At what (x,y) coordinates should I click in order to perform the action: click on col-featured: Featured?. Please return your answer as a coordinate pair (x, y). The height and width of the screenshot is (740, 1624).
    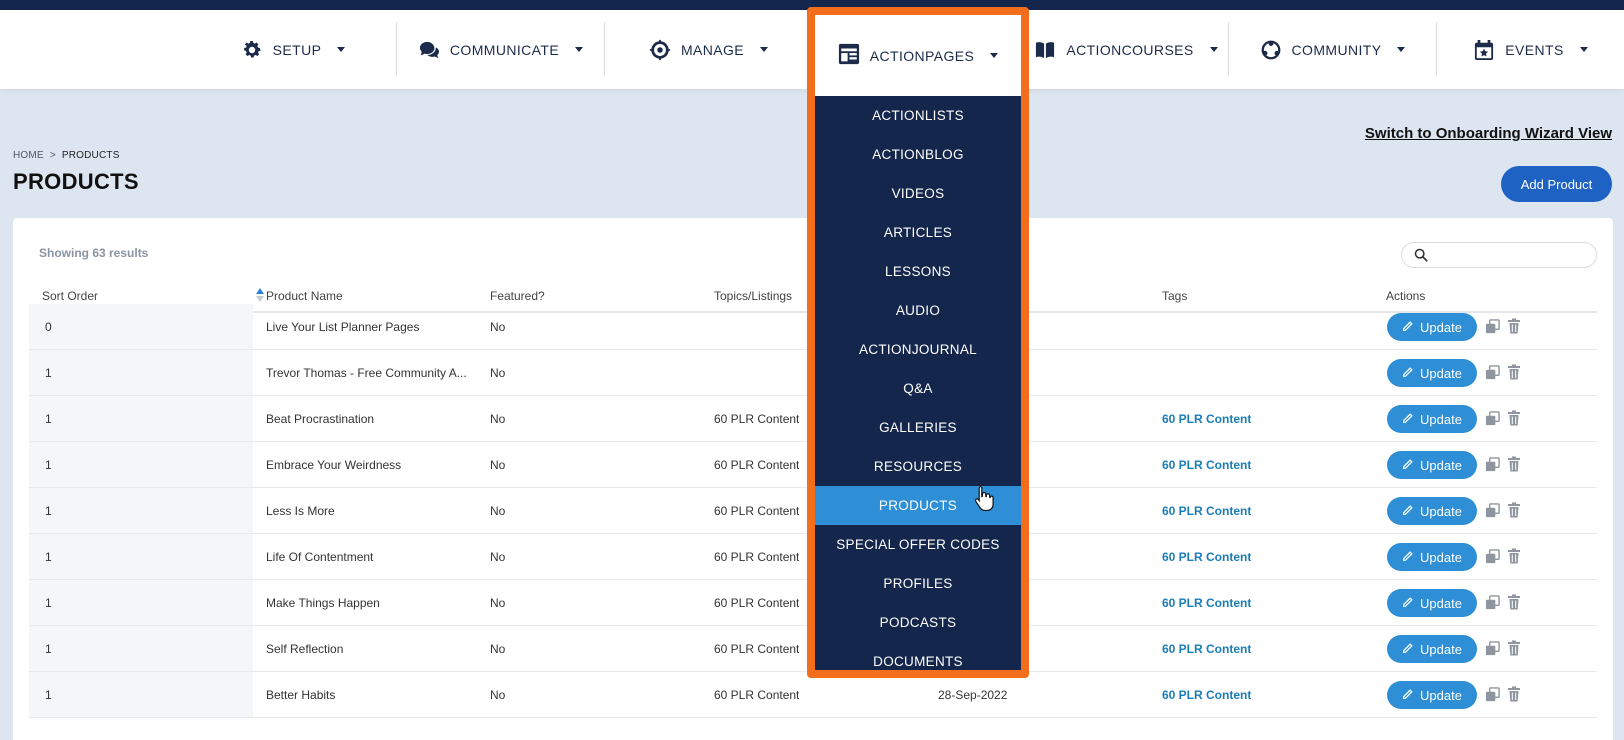
    Looking at the image, I should click on (517, 295).